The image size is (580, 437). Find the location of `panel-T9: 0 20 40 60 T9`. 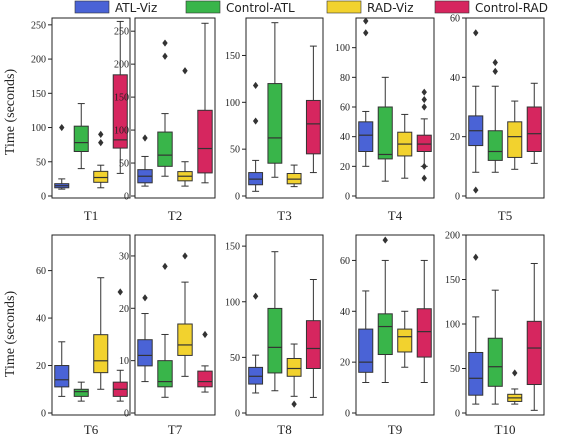

panel-T9: 0 20 40 60 T9 is located at coordinates (387, 335).